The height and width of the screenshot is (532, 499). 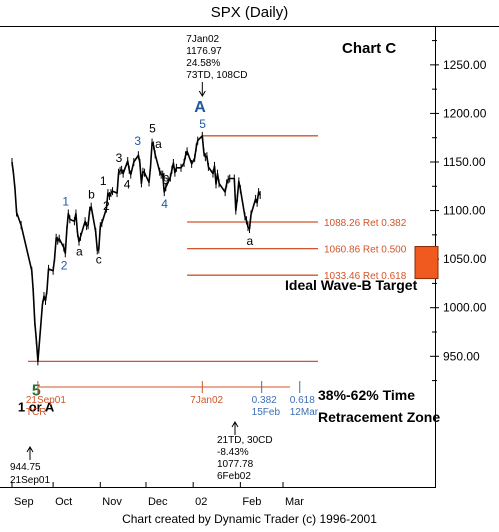 I want to click on x-tick-label: Sep, so click(x=24, y=502).